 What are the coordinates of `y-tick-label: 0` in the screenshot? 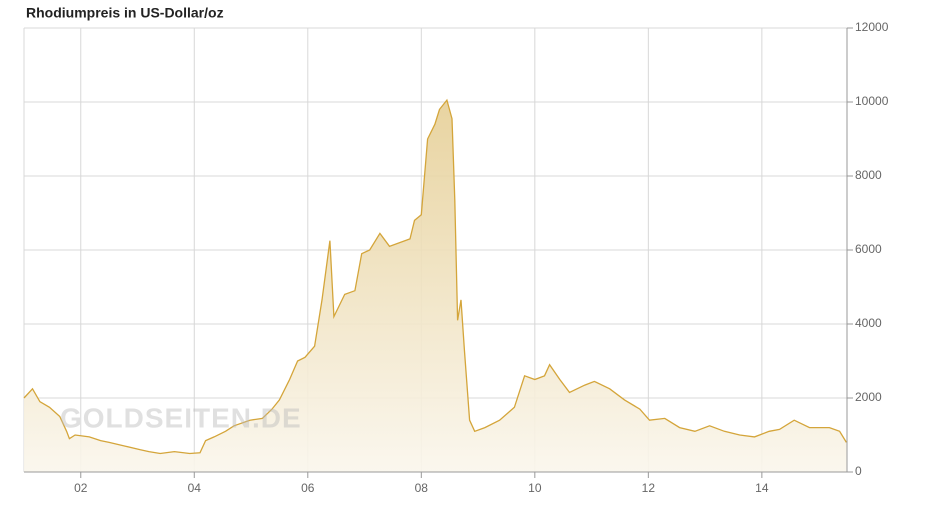 It's located at (858, 471).